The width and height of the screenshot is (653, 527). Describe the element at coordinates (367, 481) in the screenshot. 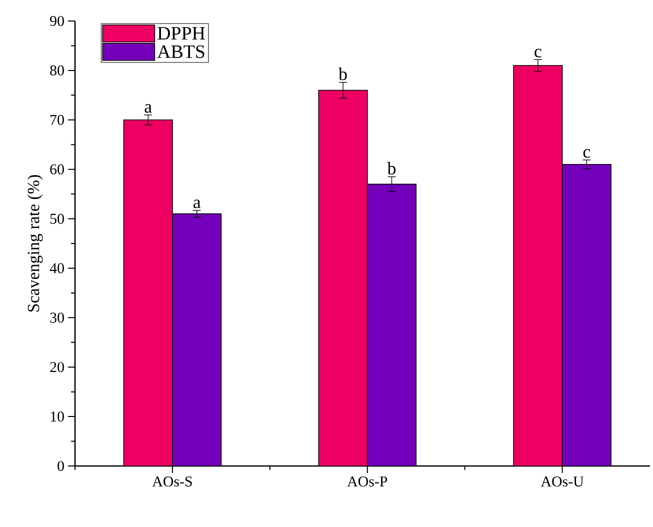

I see `x-tick-label: AOs-P` at that location.